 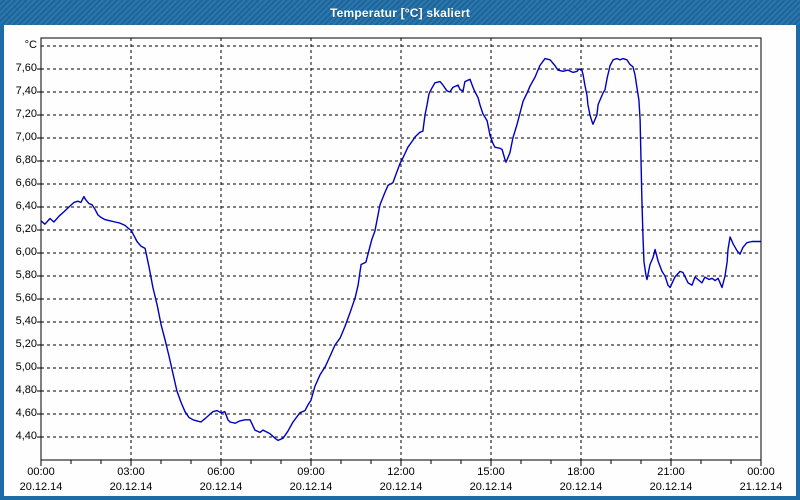 I want to click on window-title: Temperatur [°C] skaliert, so click(x=400, y=12).